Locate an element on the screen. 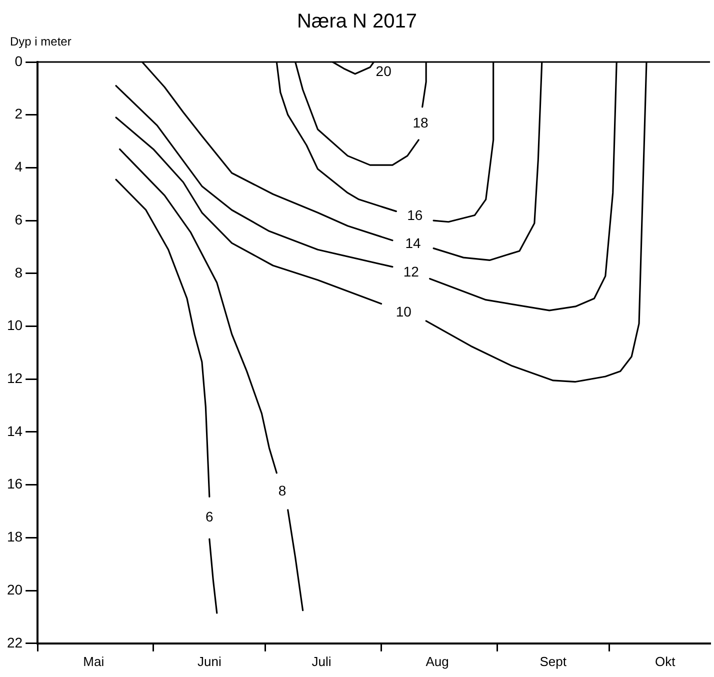  series-label: 14 is located at coordinates (413, 243).